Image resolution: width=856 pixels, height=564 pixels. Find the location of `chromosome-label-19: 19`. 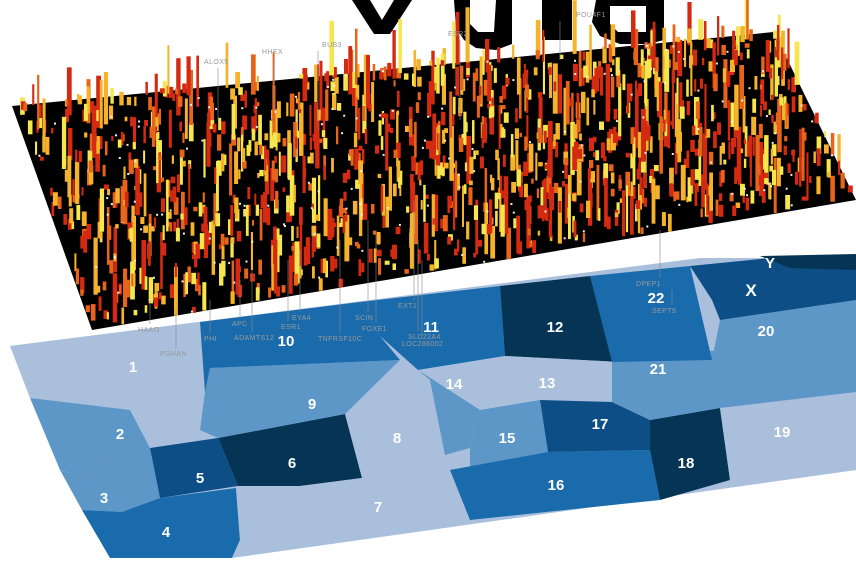

chromosome-label-19: 19 is located at coordinates (782, 432).